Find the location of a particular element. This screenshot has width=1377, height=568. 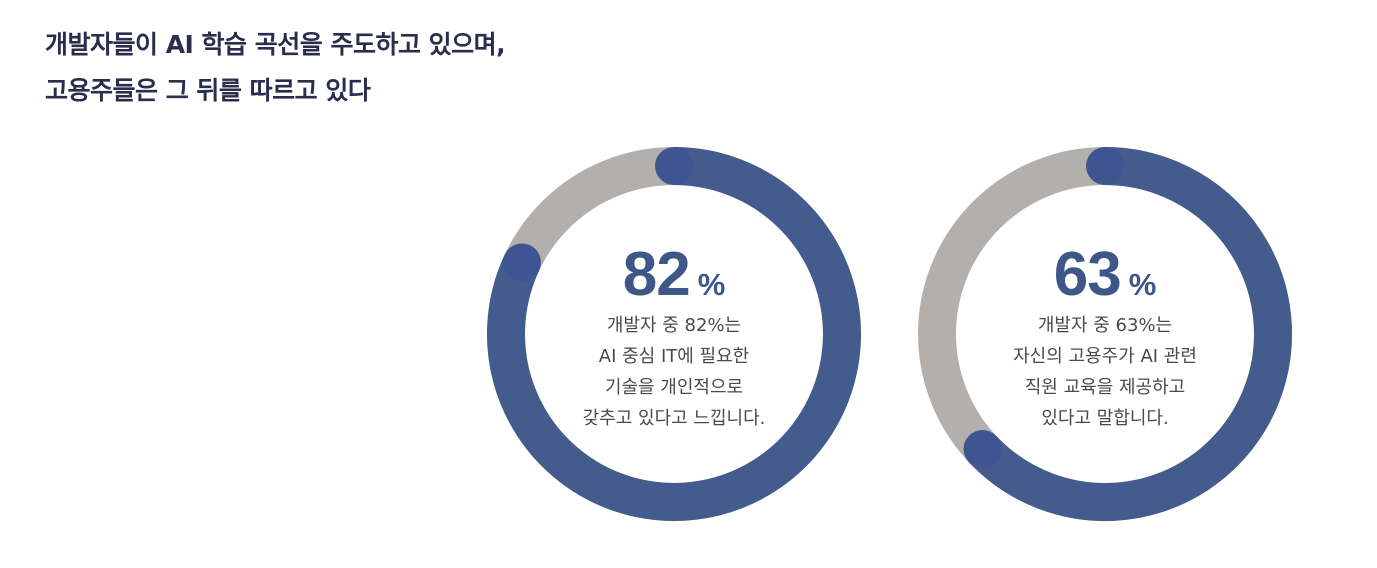

donut-82-percent-sign: % is located at coordinates (711, 284).